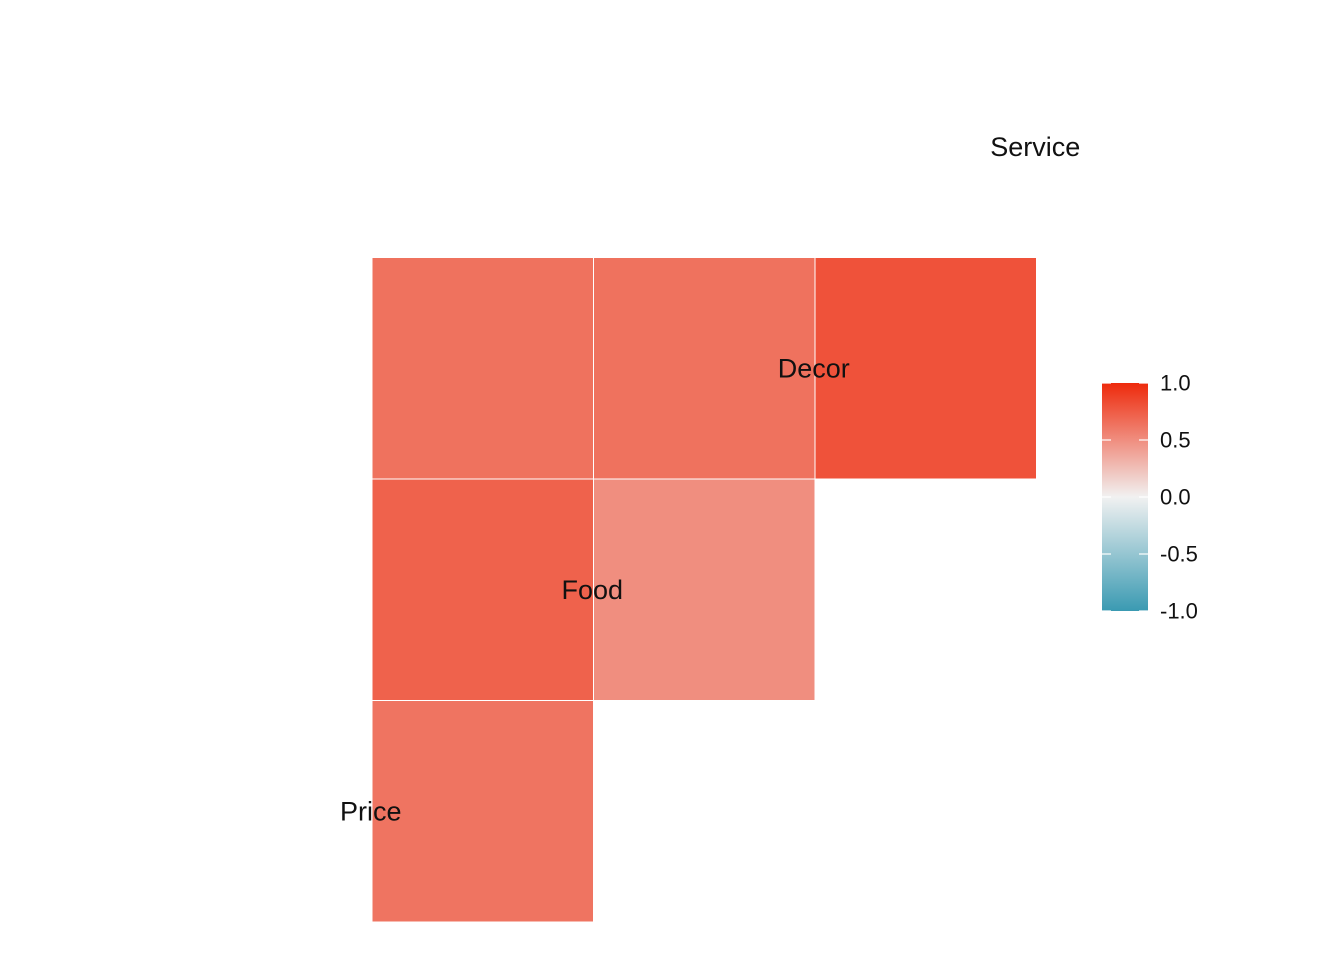  Describe the element at coordinates (371, 811) in the screenshot. I see `variable-label-price: Price` at that location.